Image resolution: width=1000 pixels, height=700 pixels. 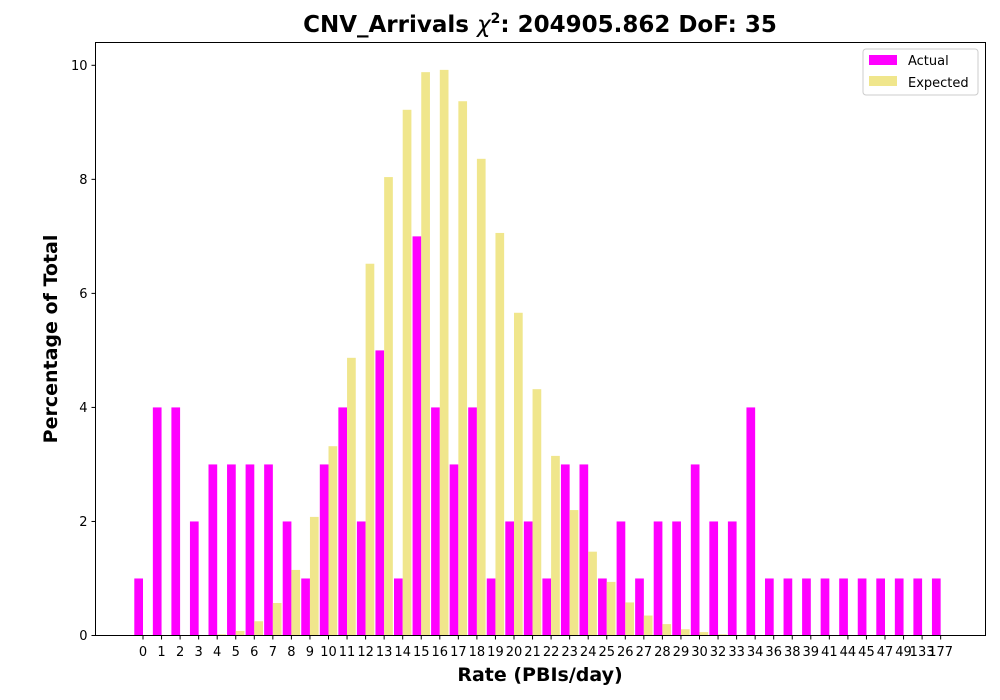 What do you see at coordinates (291, 652) in the screenshot?
I see `x-tick-label: 8` at bounding box center [291, 652].